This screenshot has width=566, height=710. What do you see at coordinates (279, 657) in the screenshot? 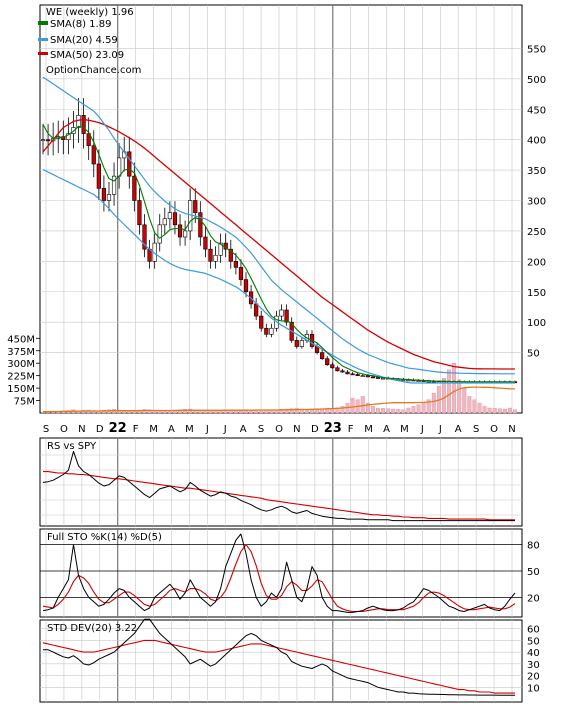
I see `stddev-line` at bounding box center [279, 657].